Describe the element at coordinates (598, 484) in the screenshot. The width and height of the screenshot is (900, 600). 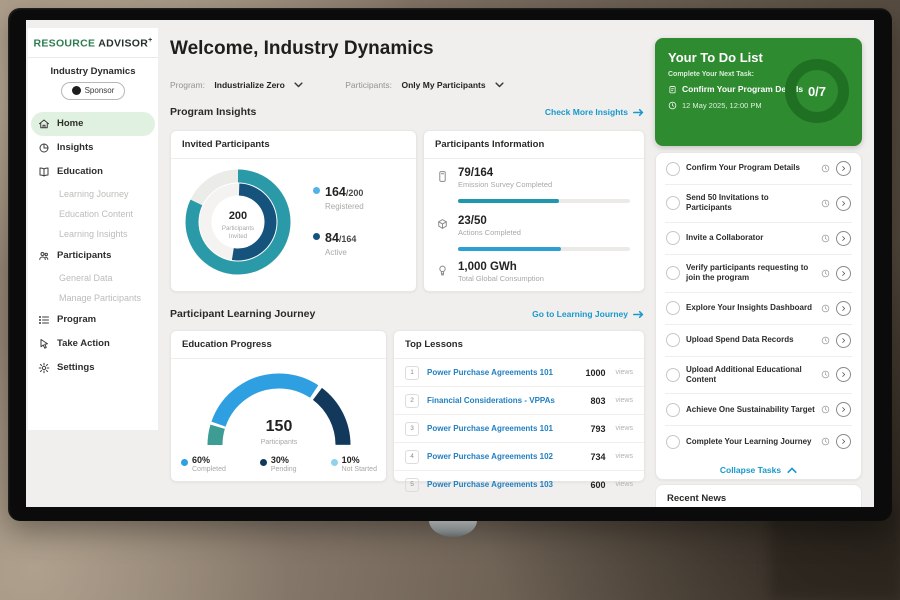
I see `lesson-views: 600` at that location.